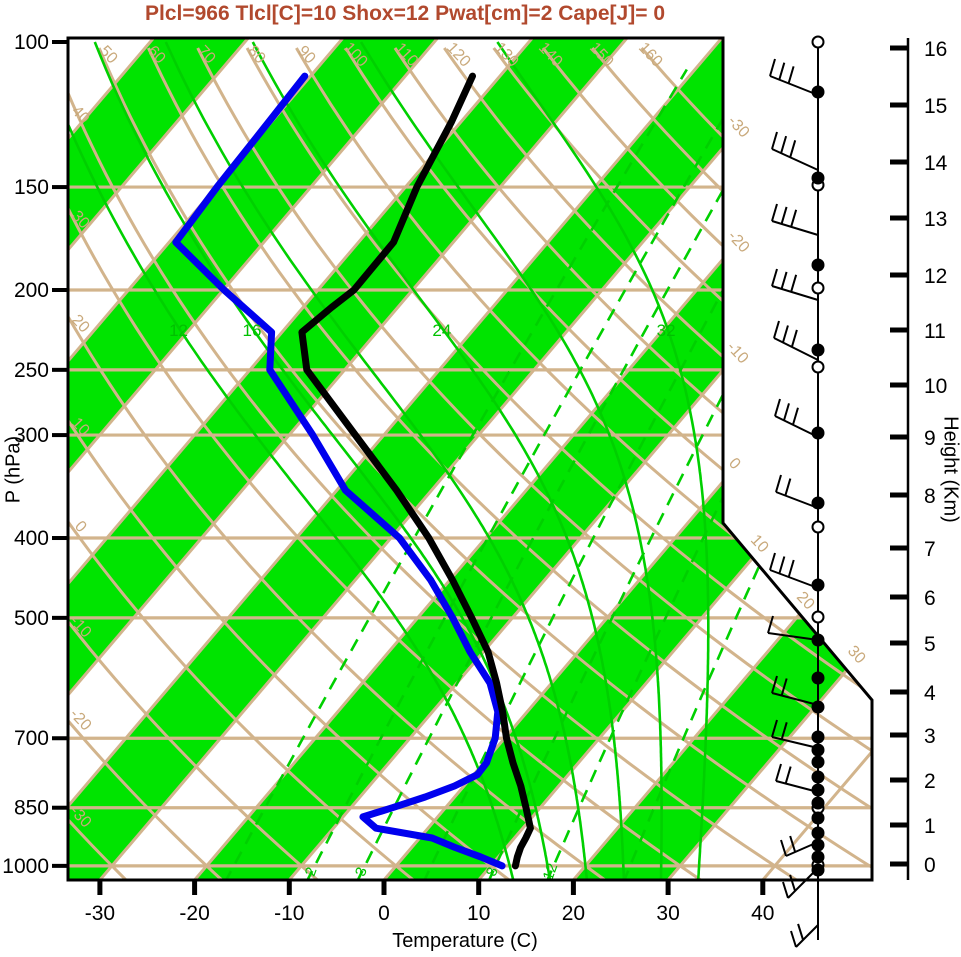 The height and width of the screenshot is (957, 961). I want to click on dry-adiabat-top-label: 90, so click(306, 55).